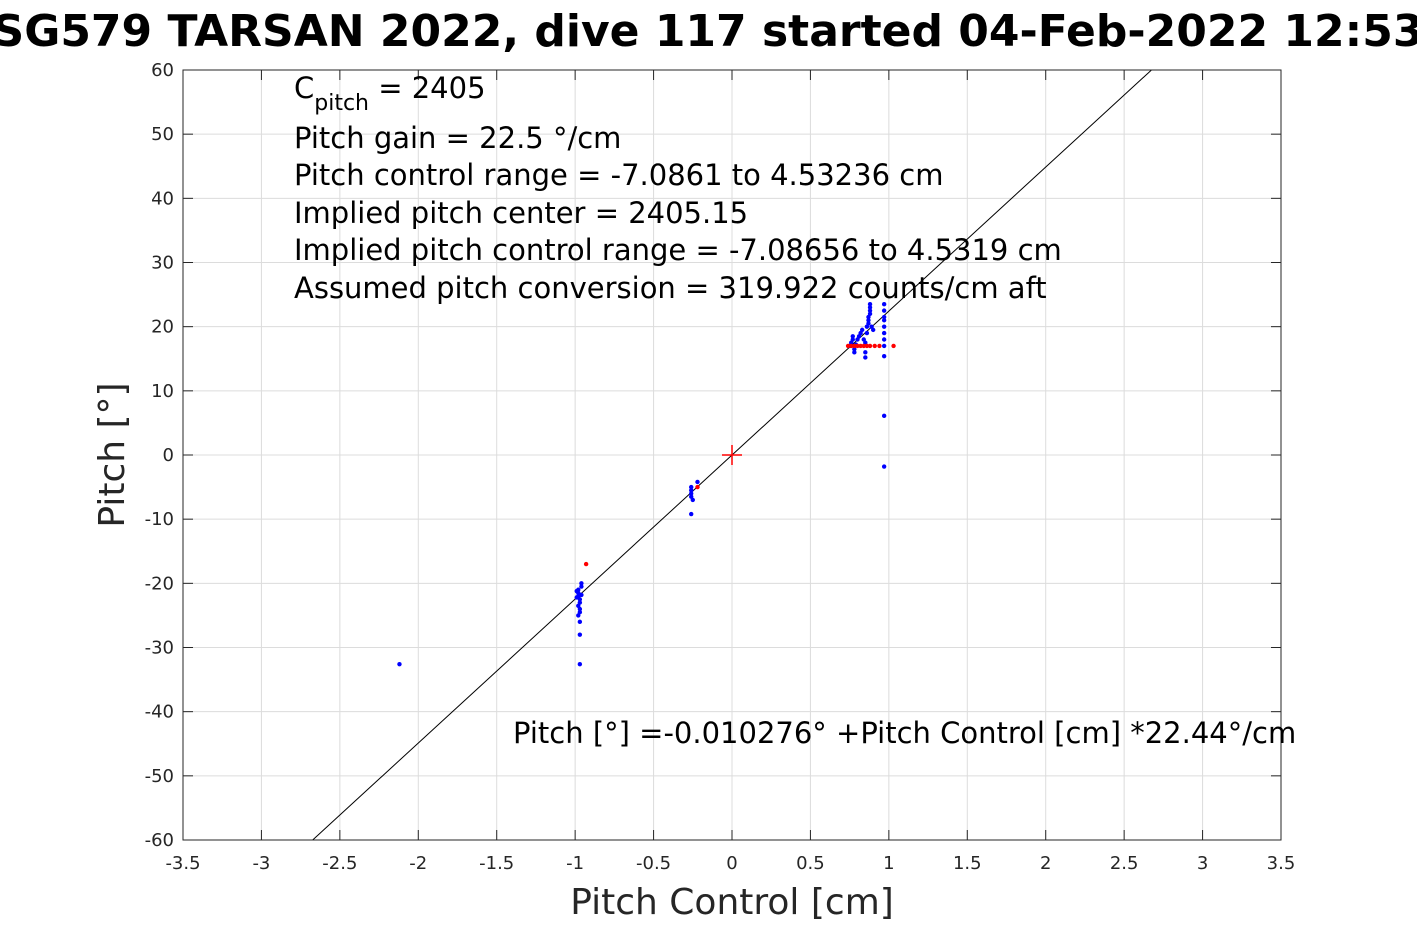  I want to click on x-tick-label: -1, so click(575, 863).